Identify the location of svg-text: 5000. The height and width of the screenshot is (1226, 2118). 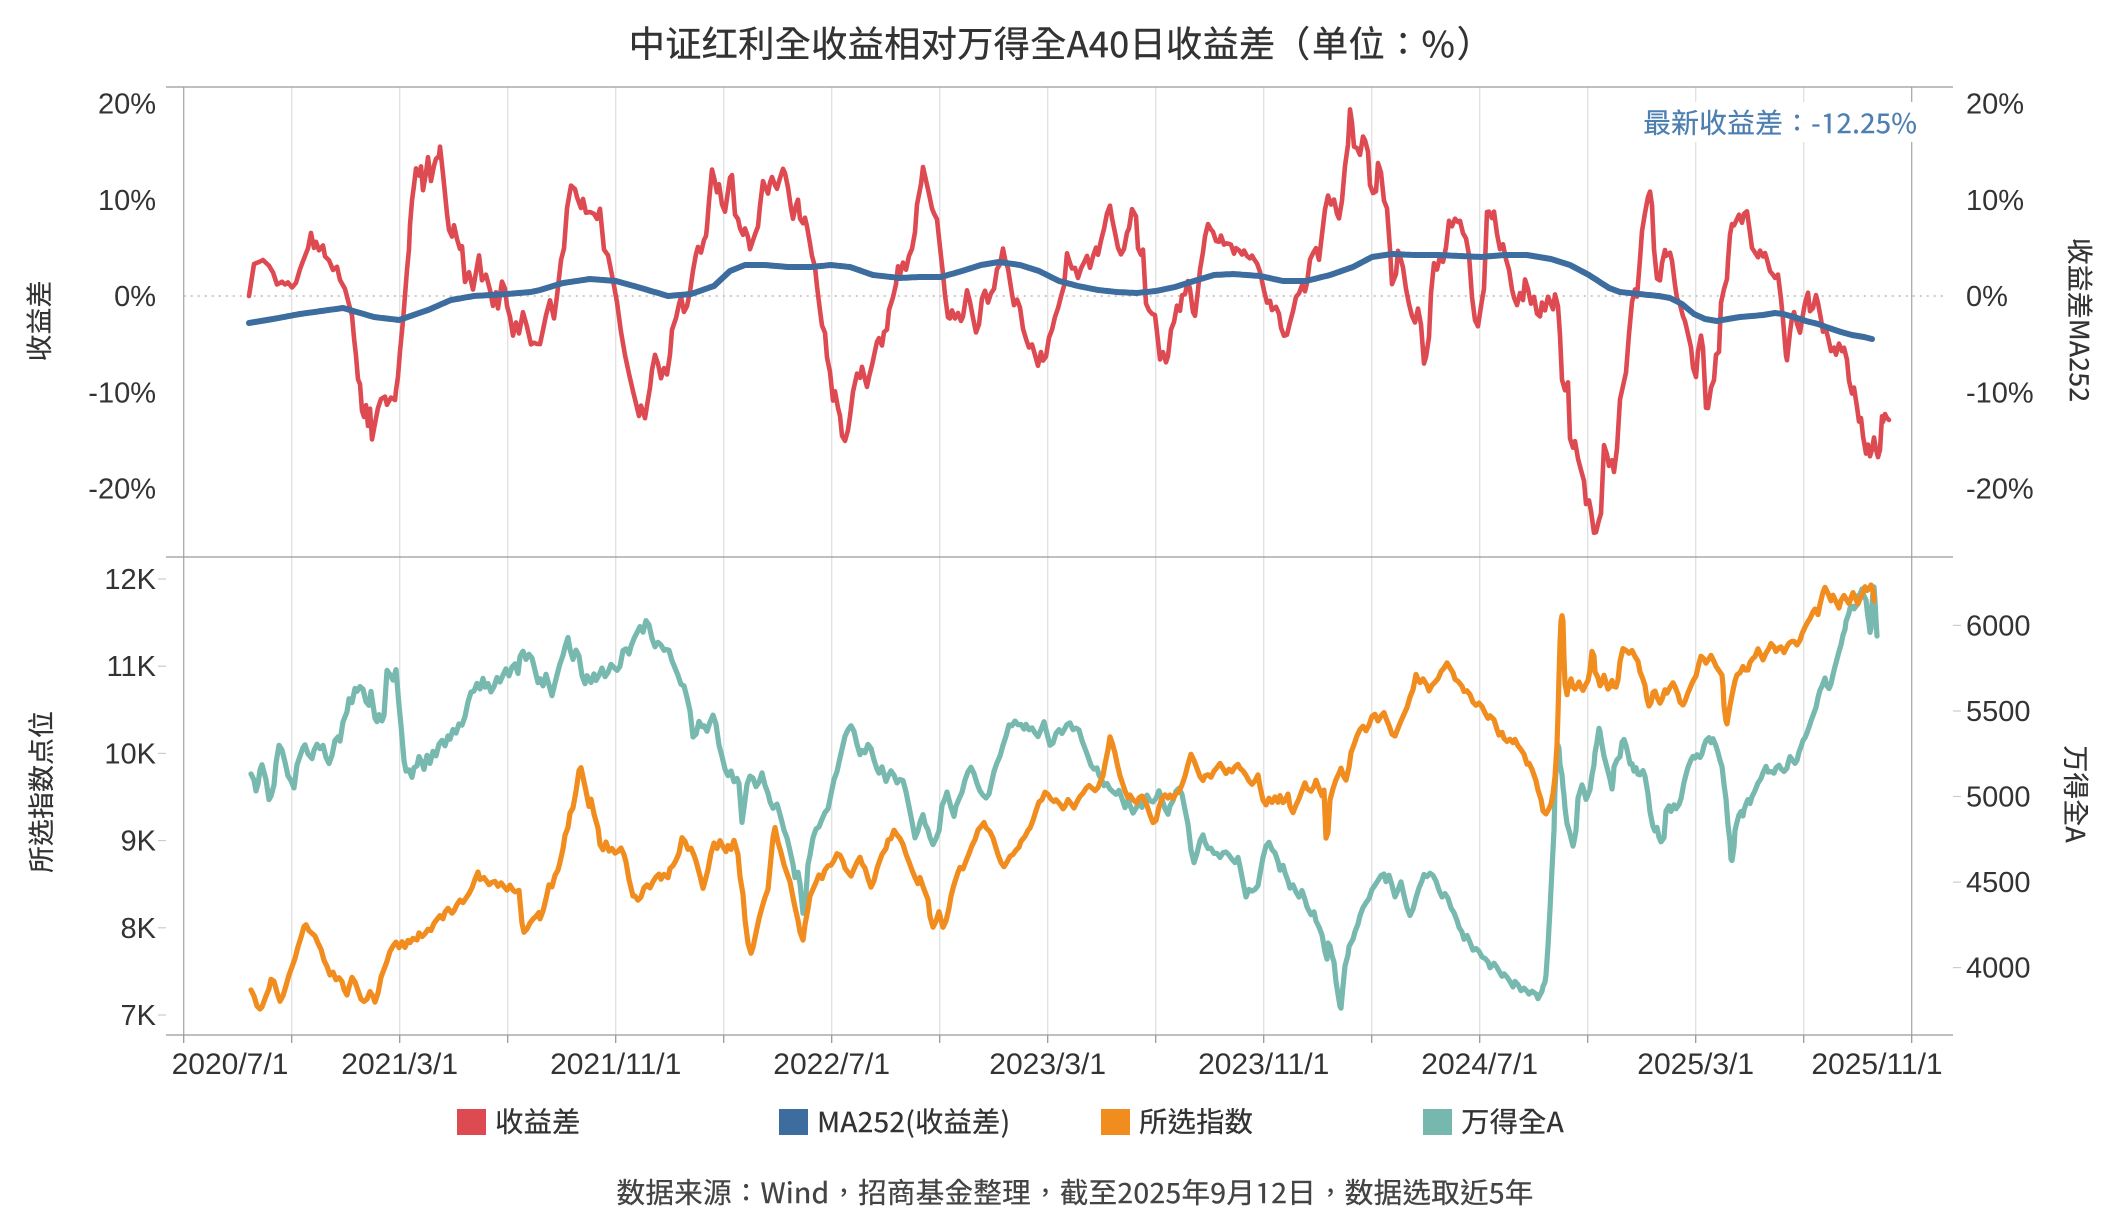
(1998, 798).